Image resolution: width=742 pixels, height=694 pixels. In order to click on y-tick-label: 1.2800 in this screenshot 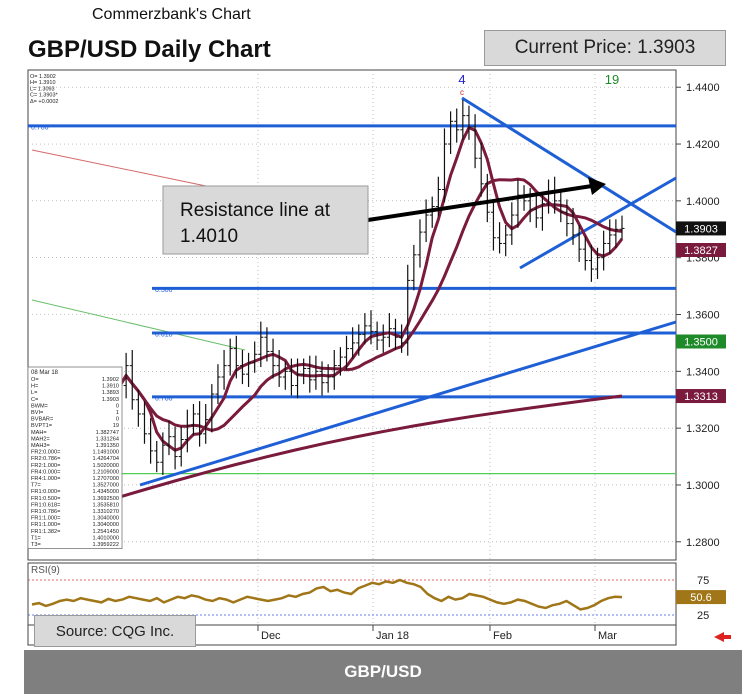, I will do `click(703, 543)`.